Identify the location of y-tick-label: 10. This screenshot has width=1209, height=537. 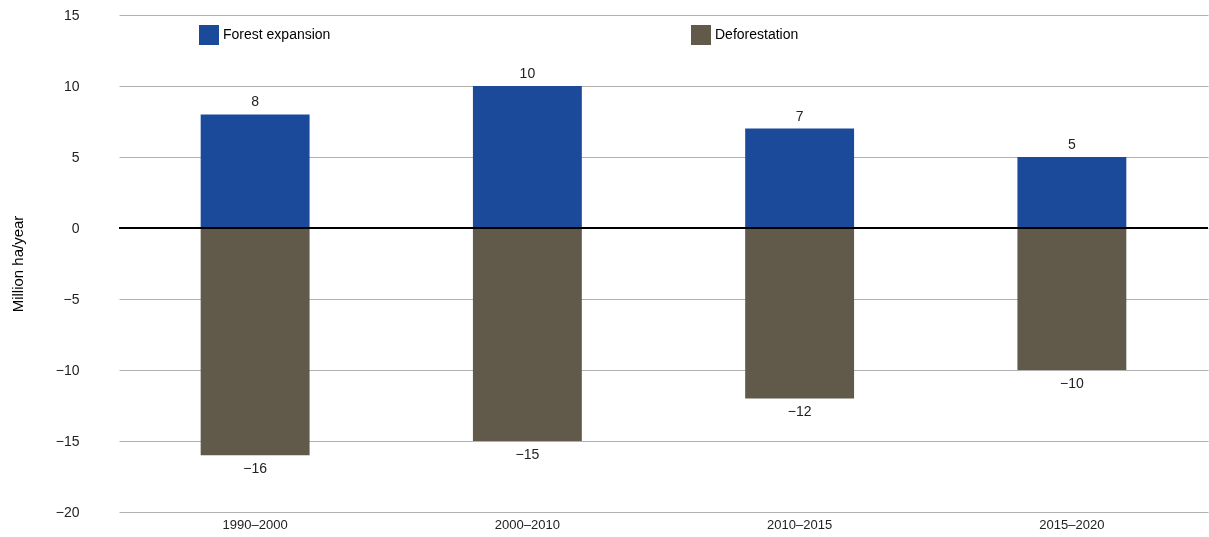
(71, 85).